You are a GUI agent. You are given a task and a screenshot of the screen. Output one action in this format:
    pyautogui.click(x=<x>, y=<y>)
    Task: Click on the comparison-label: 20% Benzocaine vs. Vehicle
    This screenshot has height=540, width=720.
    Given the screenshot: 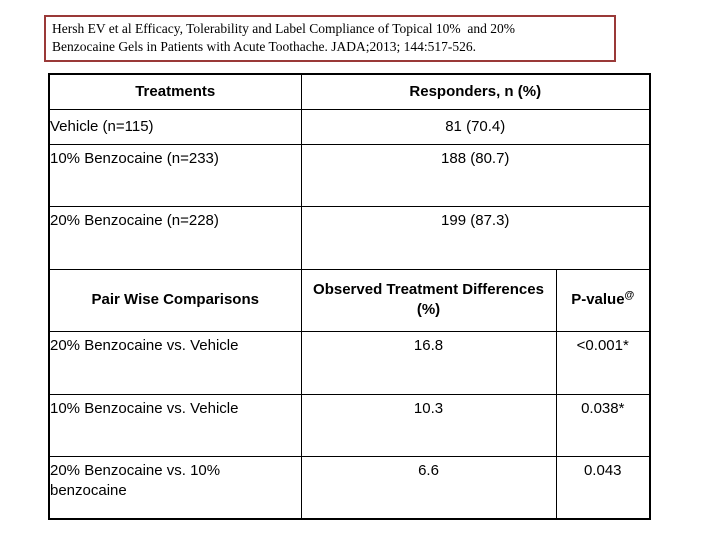 What is the action you would take?
    pyautogui.click(x=175, y=363)
    